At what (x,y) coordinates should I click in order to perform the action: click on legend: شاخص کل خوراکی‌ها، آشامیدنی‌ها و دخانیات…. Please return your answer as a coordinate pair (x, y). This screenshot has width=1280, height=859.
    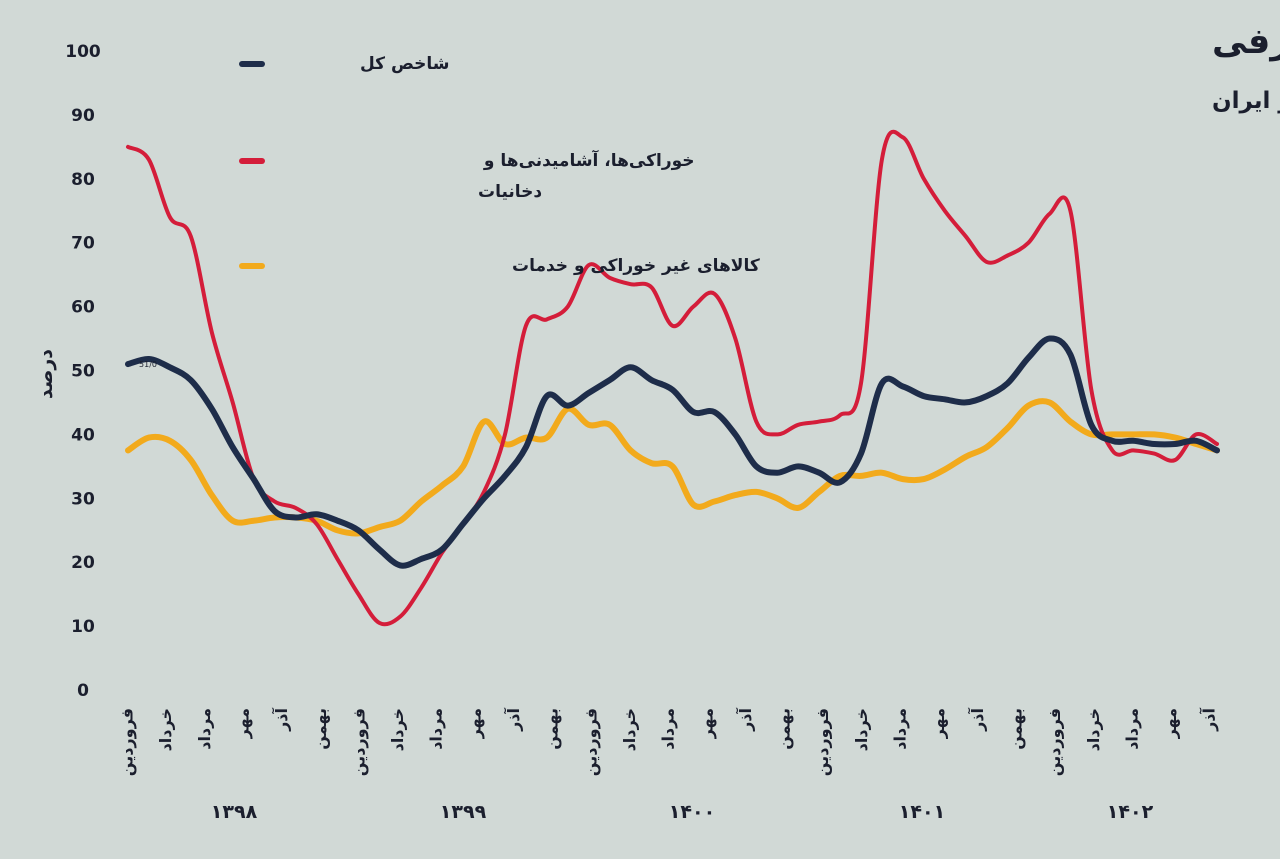
    Looking at the image, I should click on (499, 165).